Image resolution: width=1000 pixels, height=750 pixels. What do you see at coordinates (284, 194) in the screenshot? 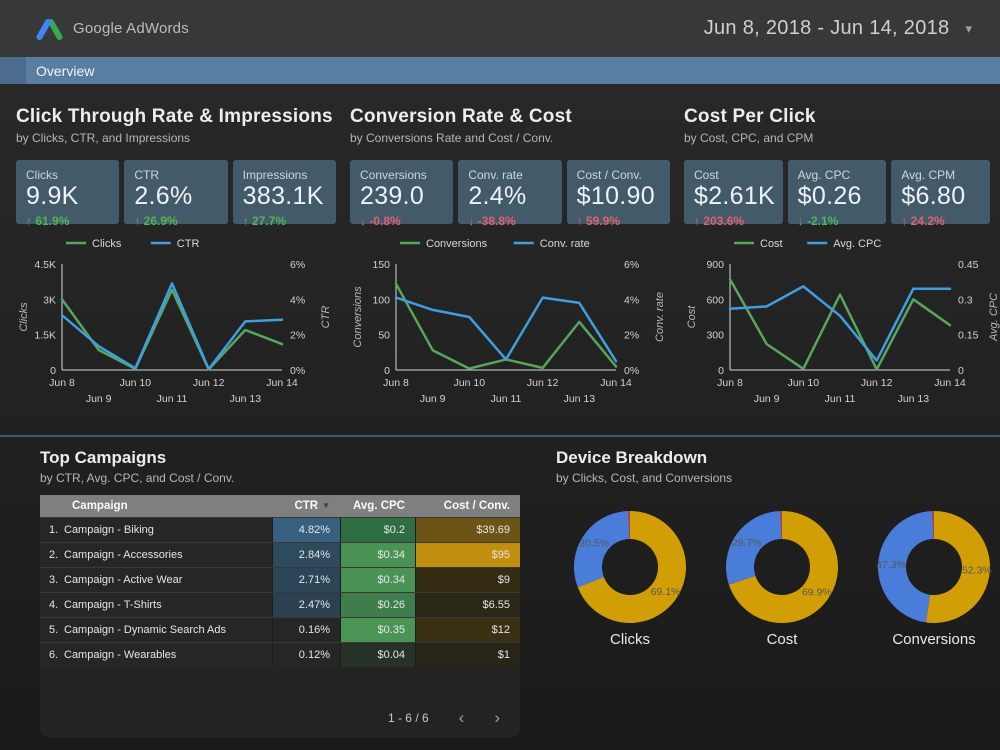
I see `scorecard-impressions: Impressions 383.1K ↑ 27.7%` at bounding box center [284, 194].